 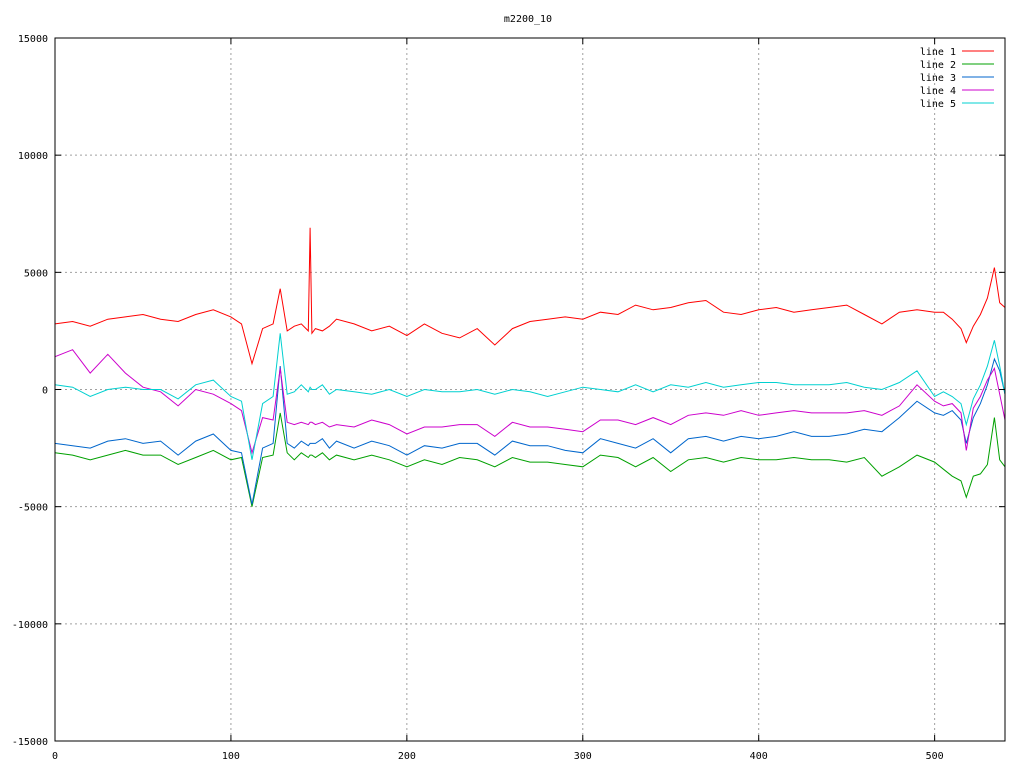 I want to click on y-tick-label: -10000, so click(x=30, y=625).